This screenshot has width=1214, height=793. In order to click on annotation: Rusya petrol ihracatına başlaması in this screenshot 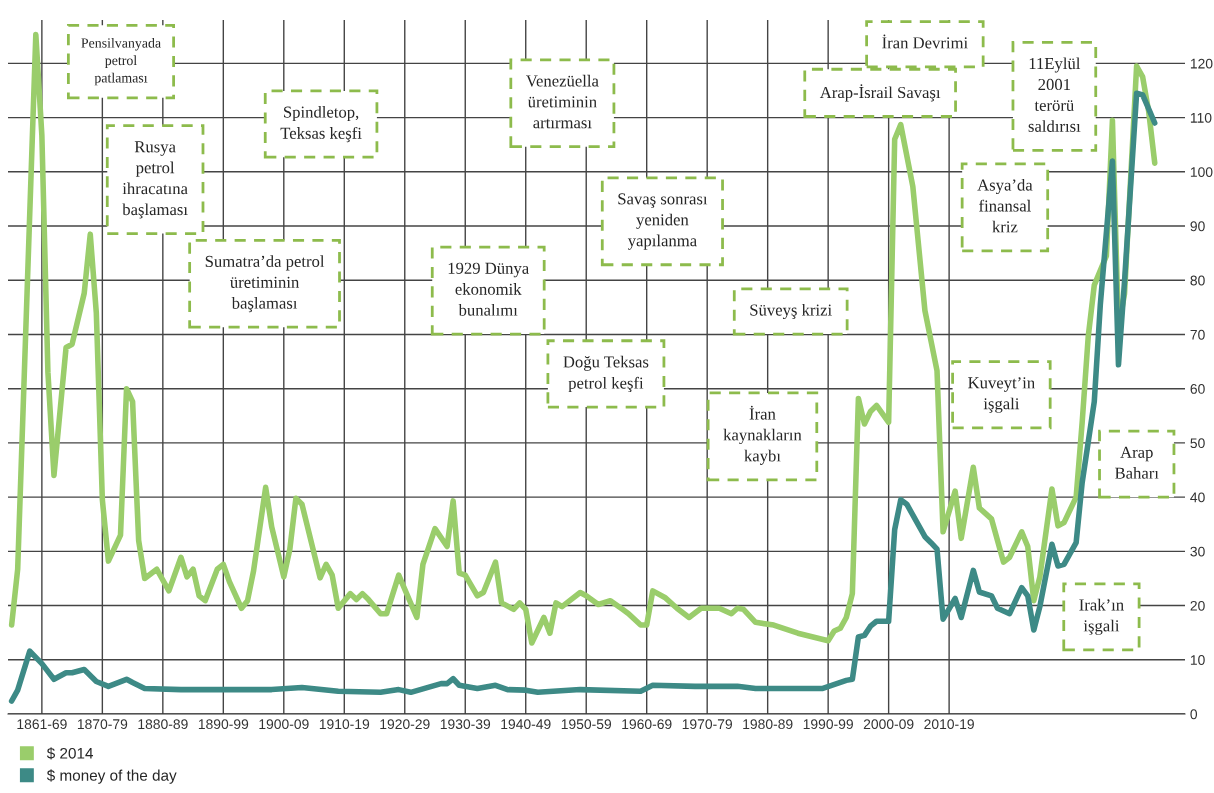, I will do `click(155, 180)`.